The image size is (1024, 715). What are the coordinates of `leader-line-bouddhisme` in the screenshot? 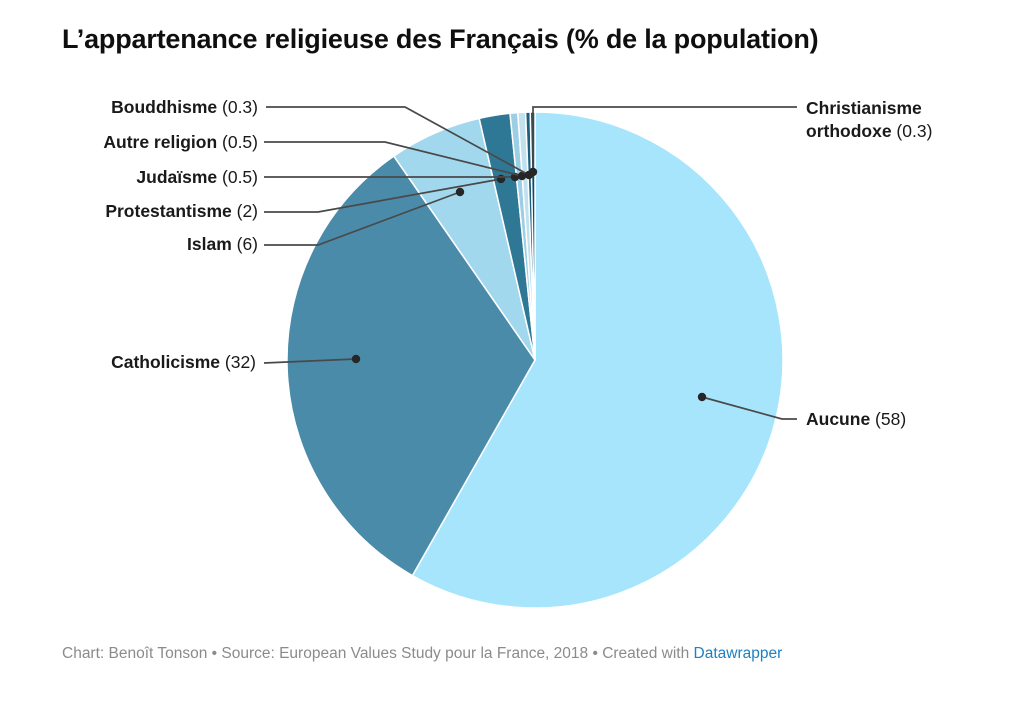 It's located at (398, 141).